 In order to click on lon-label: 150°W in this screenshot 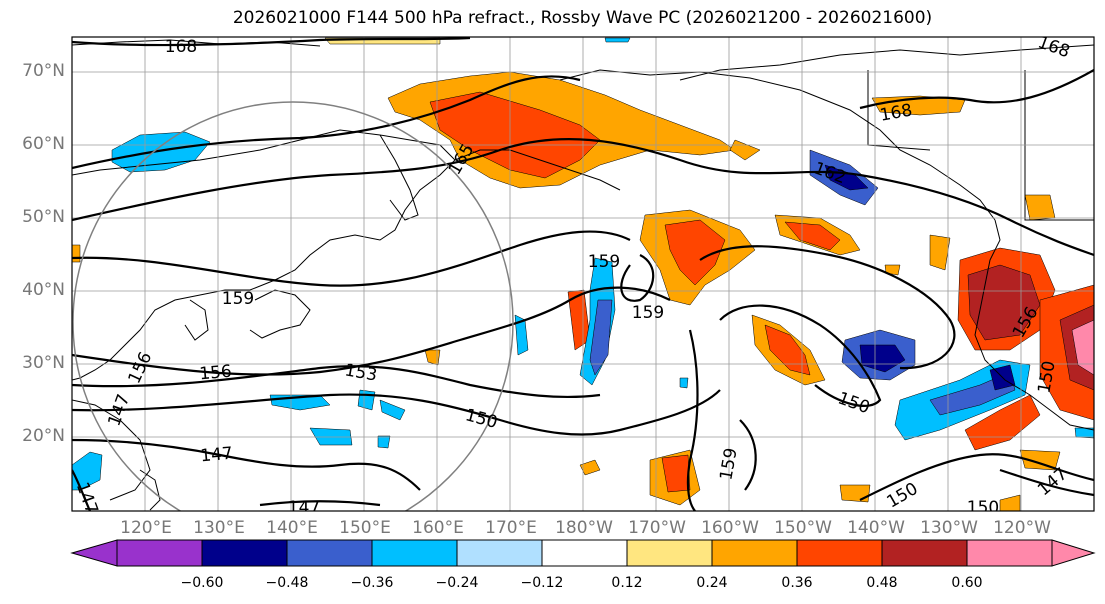, I will do `click(803, 528)`.